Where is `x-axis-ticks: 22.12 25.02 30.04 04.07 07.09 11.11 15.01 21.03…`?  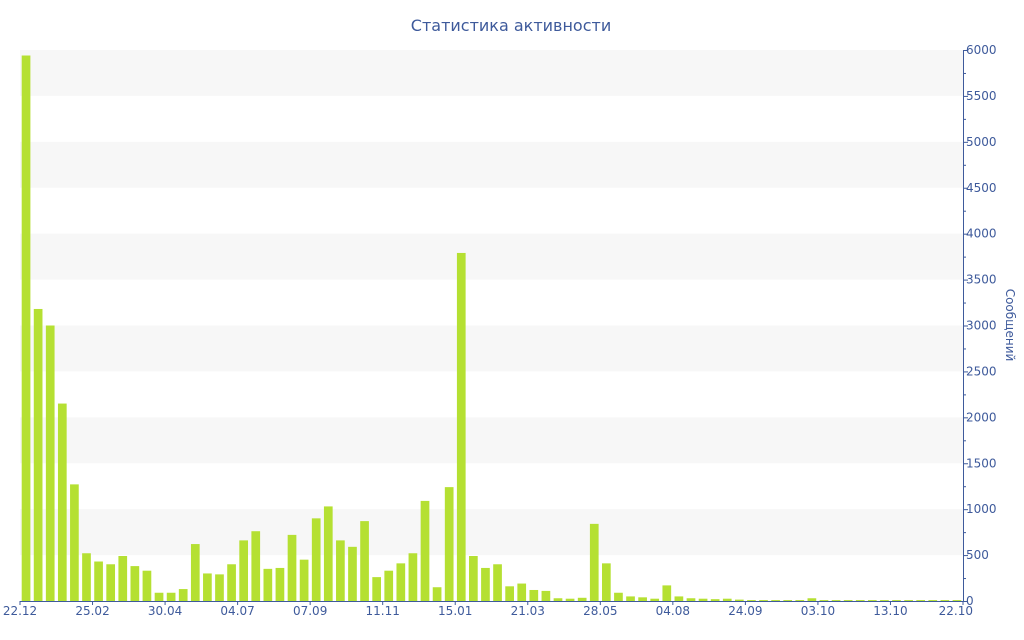 x-axis-ticks: 22.12 25.02 30.04 04.07 07.09 11.11 15.01 21.03… is located at coordinates (488, 609).